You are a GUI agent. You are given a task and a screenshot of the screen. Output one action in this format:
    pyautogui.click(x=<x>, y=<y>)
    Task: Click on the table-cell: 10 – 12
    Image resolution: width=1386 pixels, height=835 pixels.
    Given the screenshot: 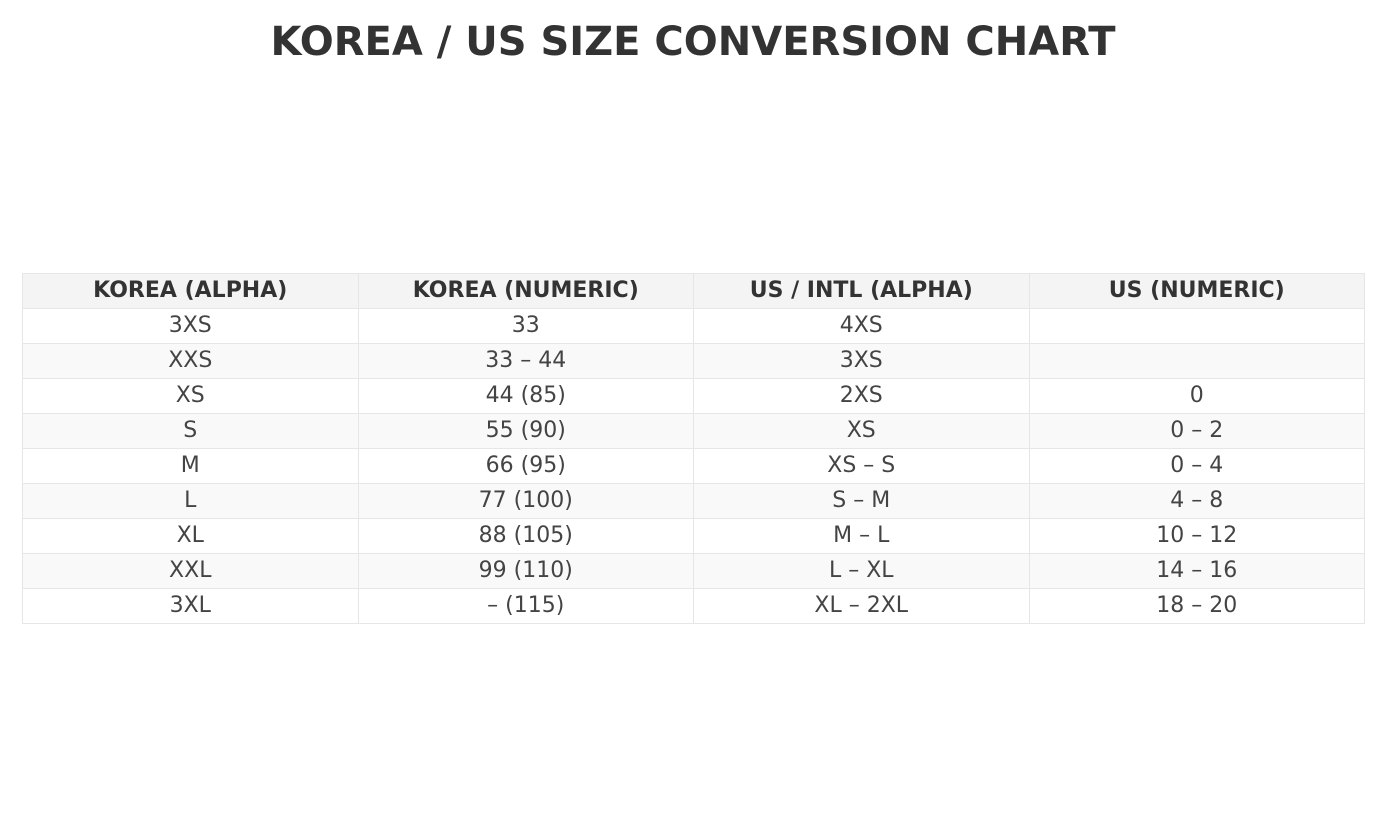 What is the action you would take?
    pyautogui.click(x=1196, y=536)
    